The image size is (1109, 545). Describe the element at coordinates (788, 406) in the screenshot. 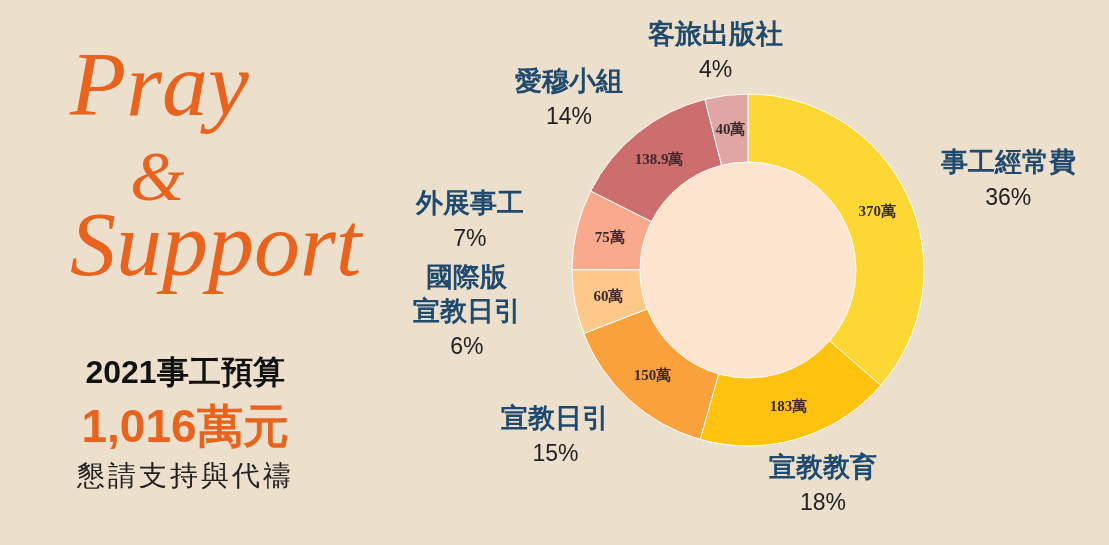

I see `data-label: 183萬` at that location.